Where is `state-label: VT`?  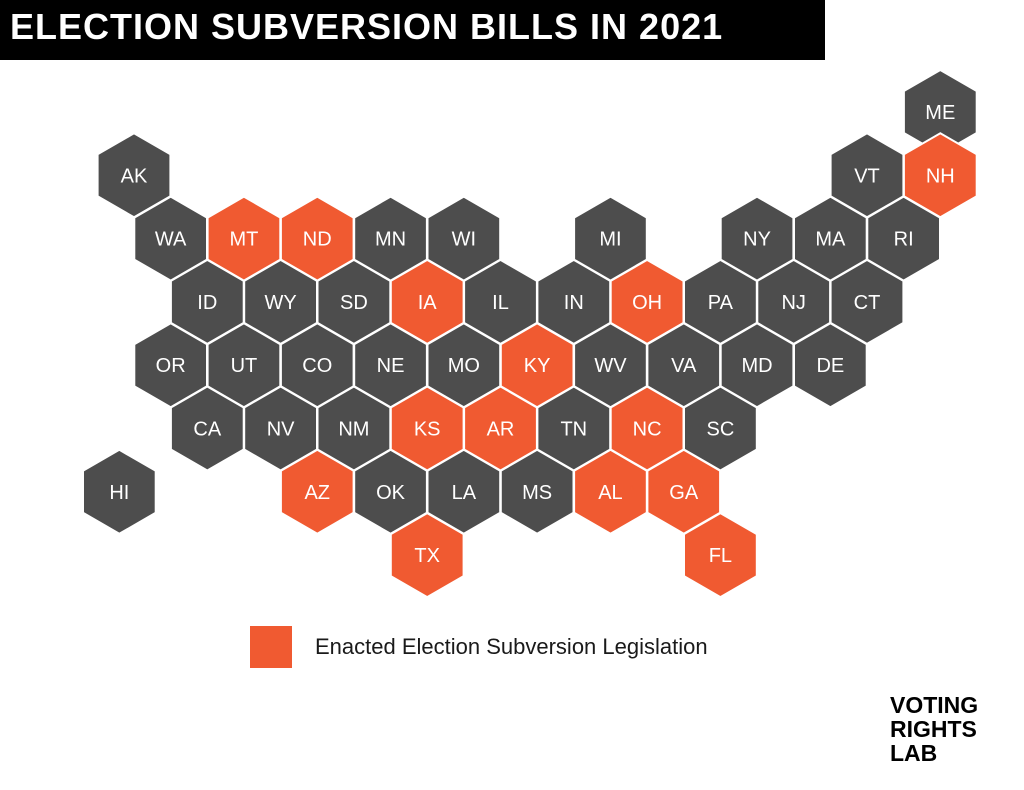
state-label: VT is located at coordinates (867, 176).